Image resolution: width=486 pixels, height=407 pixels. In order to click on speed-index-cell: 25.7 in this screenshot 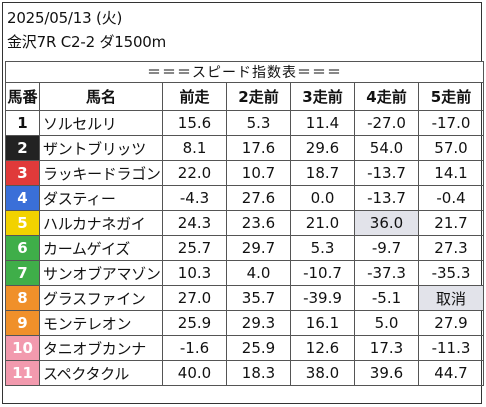, I will do `click(194, 248)`.